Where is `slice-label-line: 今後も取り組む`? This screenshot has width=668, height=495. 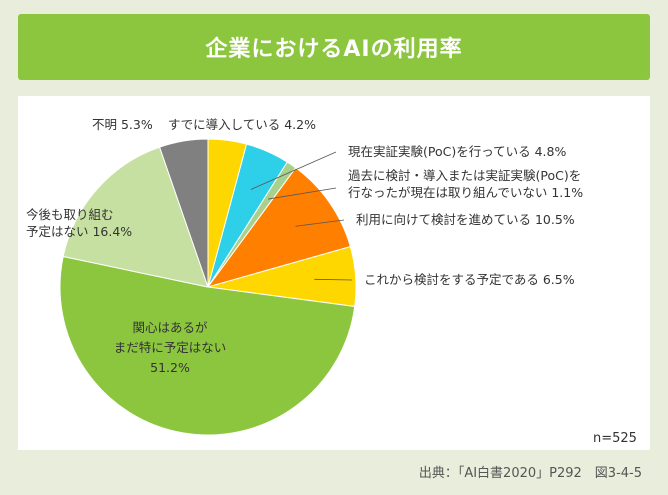
slice-label-line: 今後も取り組む is located at coordinates (70, 214).